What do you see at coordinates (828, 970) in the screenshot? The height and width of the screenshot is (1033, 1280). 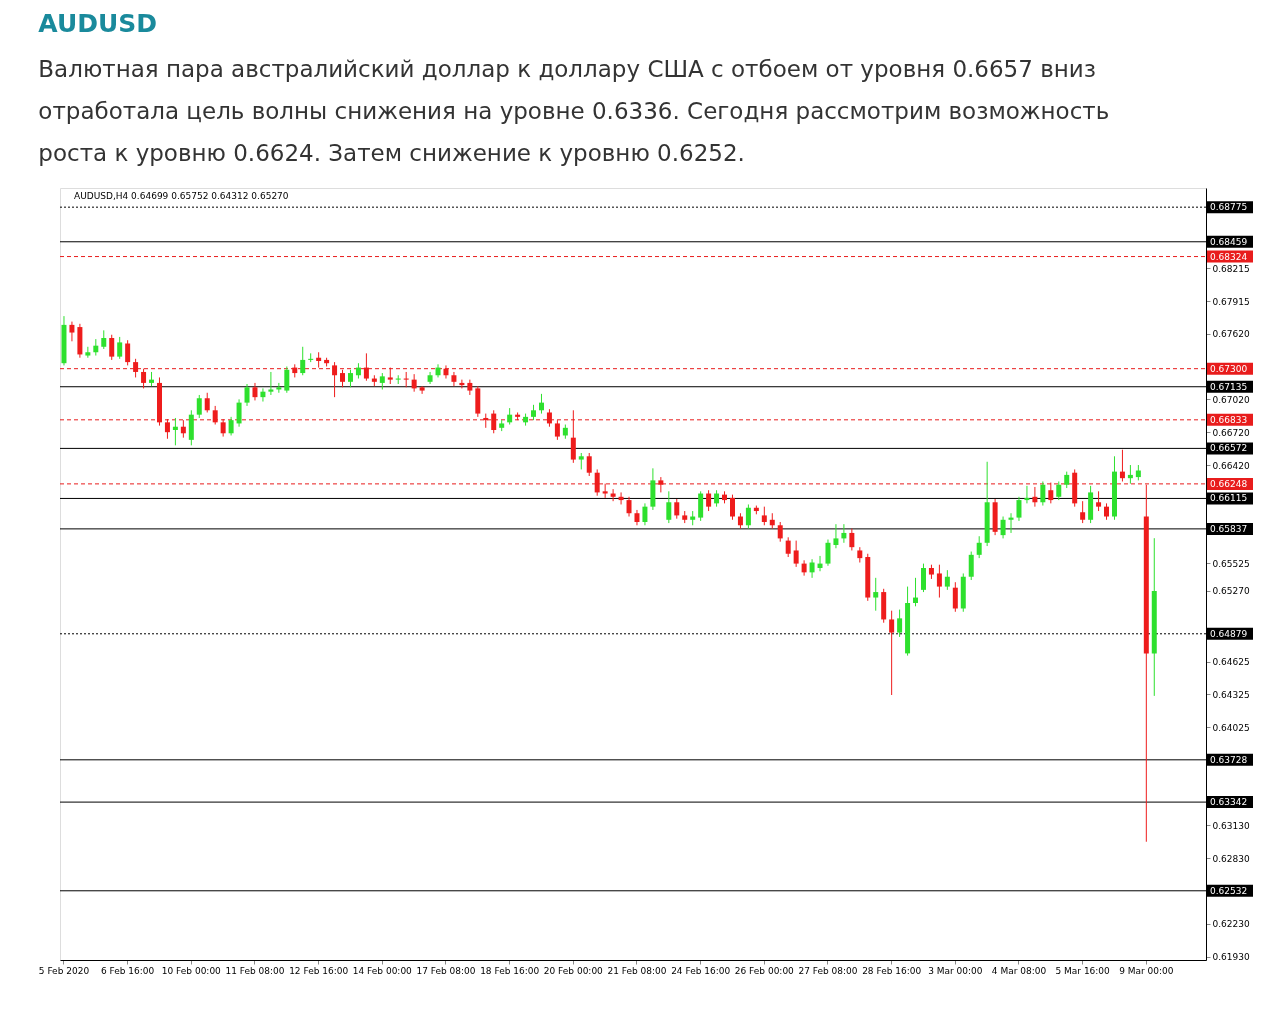 I see `x-tick-label: 27 Feb 08:00` at bounding box center [828, 970].